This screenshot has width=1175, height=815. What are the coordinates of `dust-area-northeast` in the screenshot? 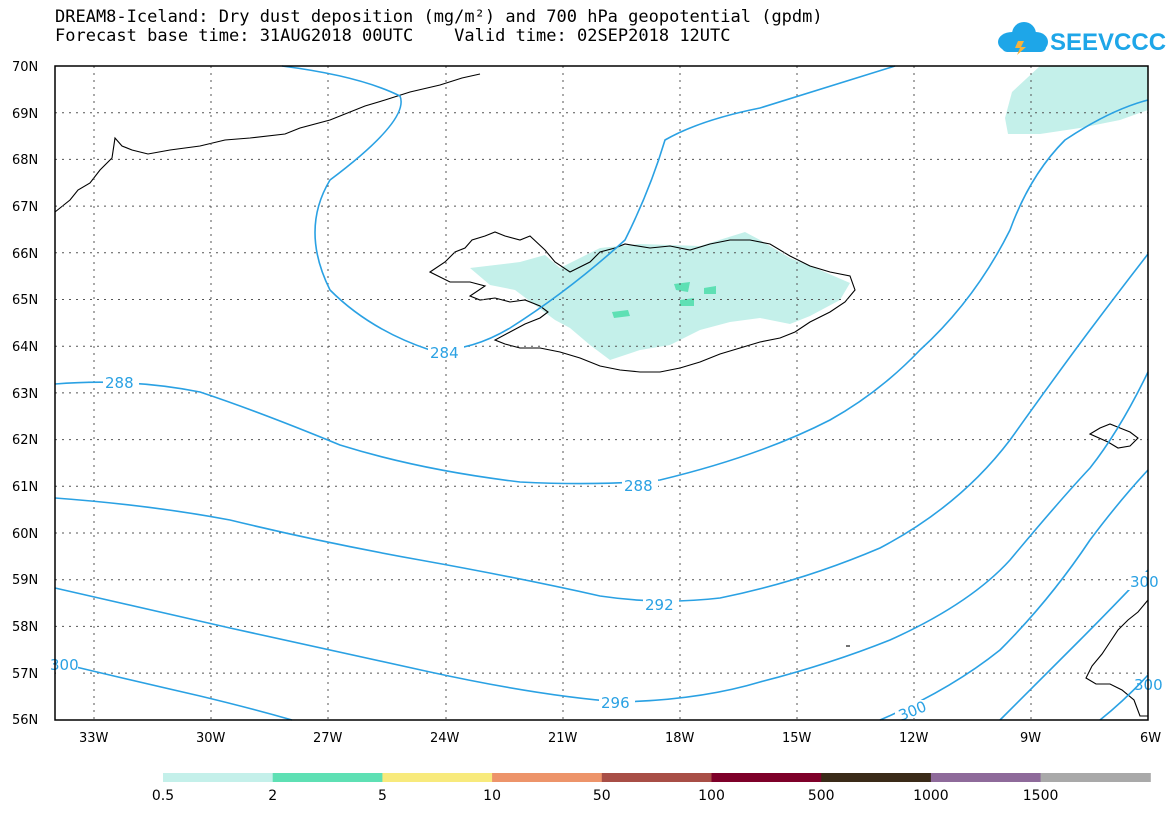 It's located at (1076, 100).